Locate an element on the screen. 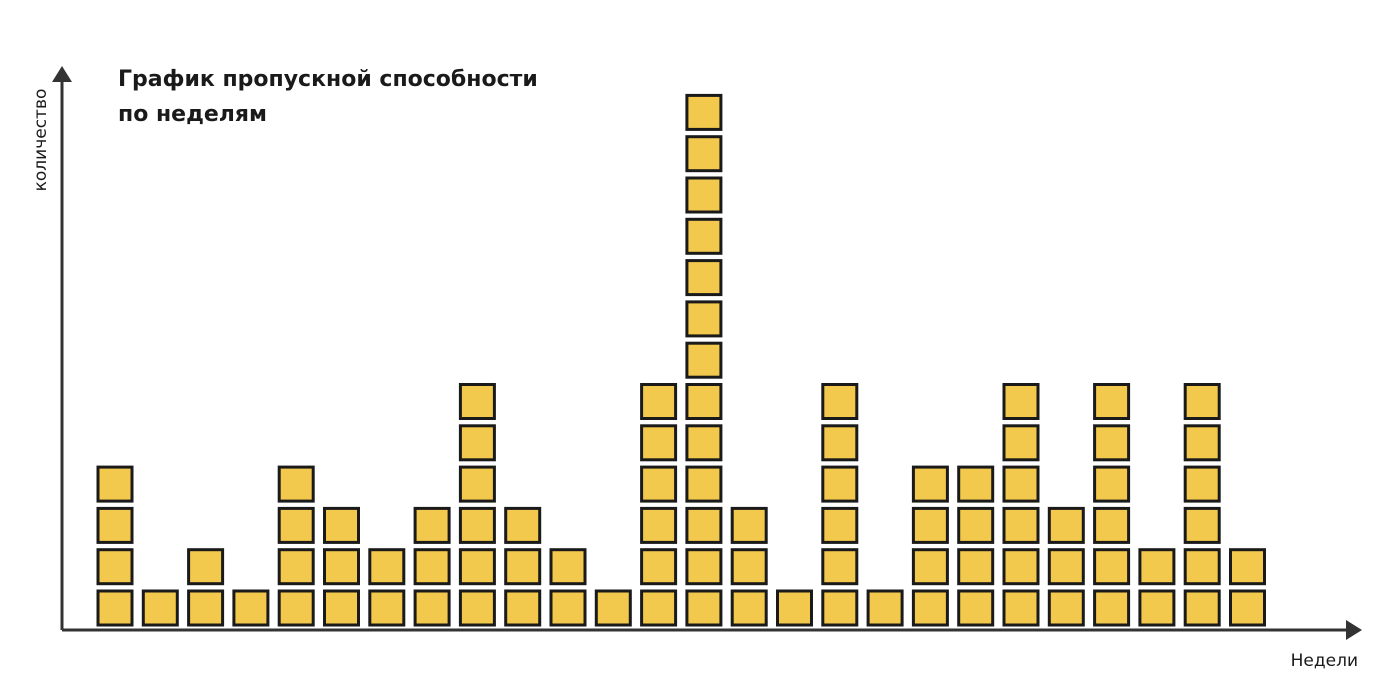 The height and width of the screenshot is (692, 1388). x-axis-label: Недели is located at coordinates (1324, 661).